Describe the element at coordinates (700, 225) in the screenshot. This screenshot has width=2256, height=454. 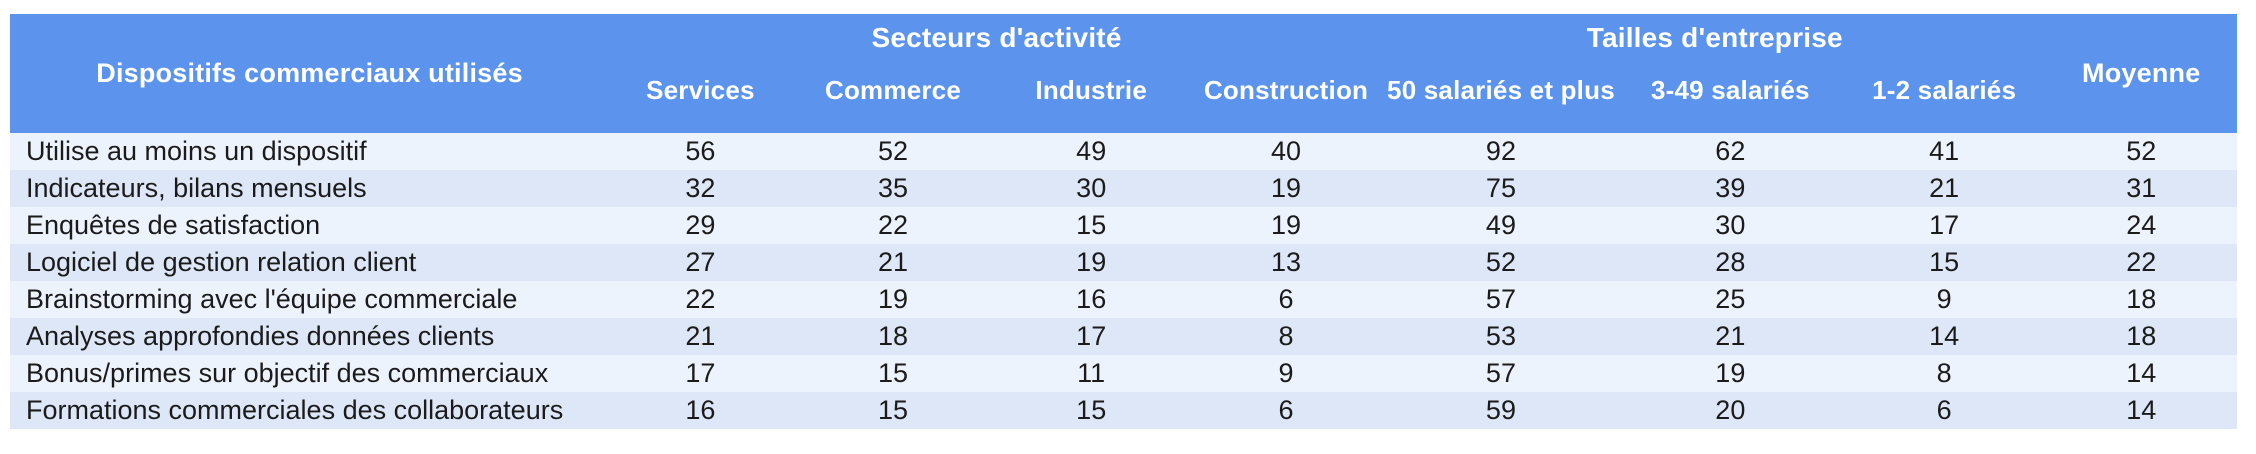
I see `cell-value: 29` at that location.